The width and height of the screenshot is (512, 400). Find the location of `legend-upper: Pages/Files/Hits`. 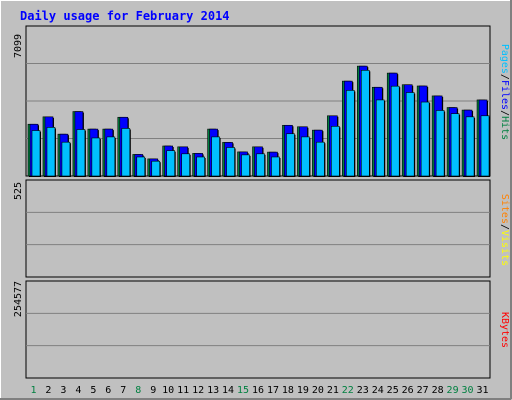

legend-upper: Pages/Files/Hits is located at coordinates (504, 92).